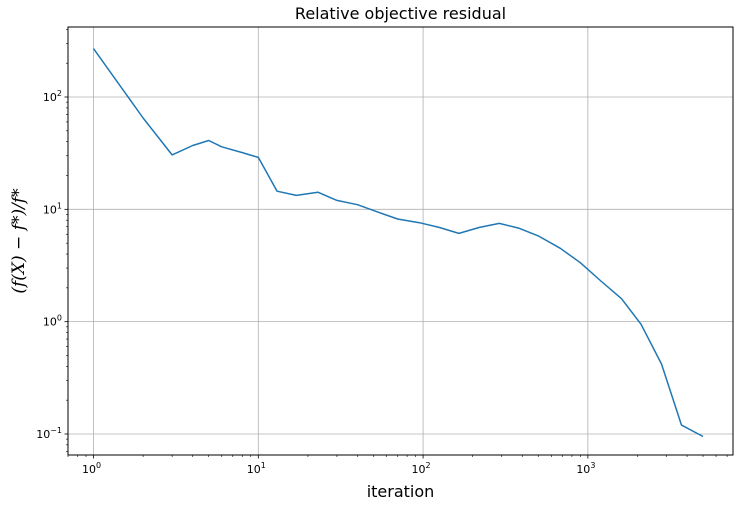 The height and width of the screenshot is (507, 740). I want to click on y-tick-label: 10⁰, so click(52, 321).